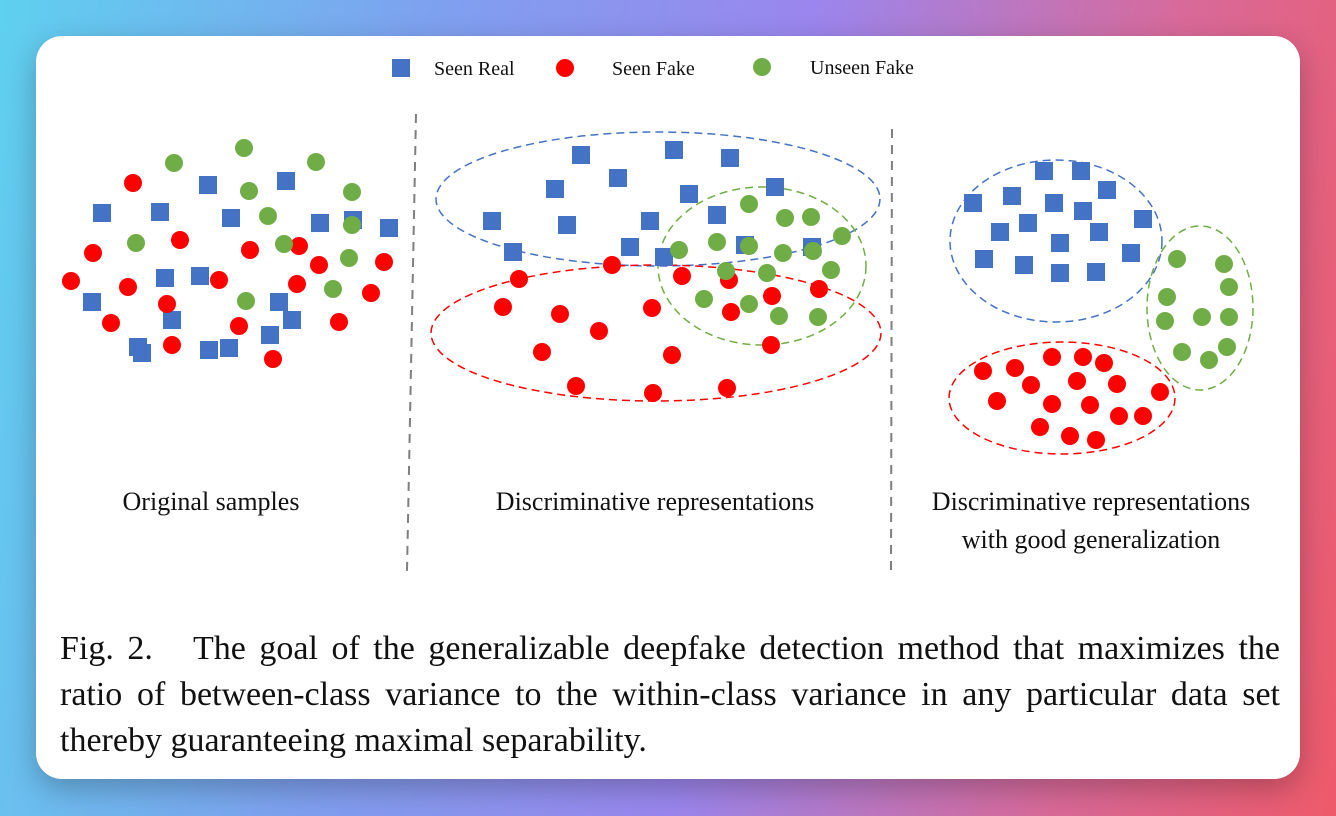 Image resolution: width=1336 pixels, height=816 pixels. Describe the element at coordinates (655, 501) in the screenshot. I see `panel-label-discriminative: Discriminative representations` at that location.